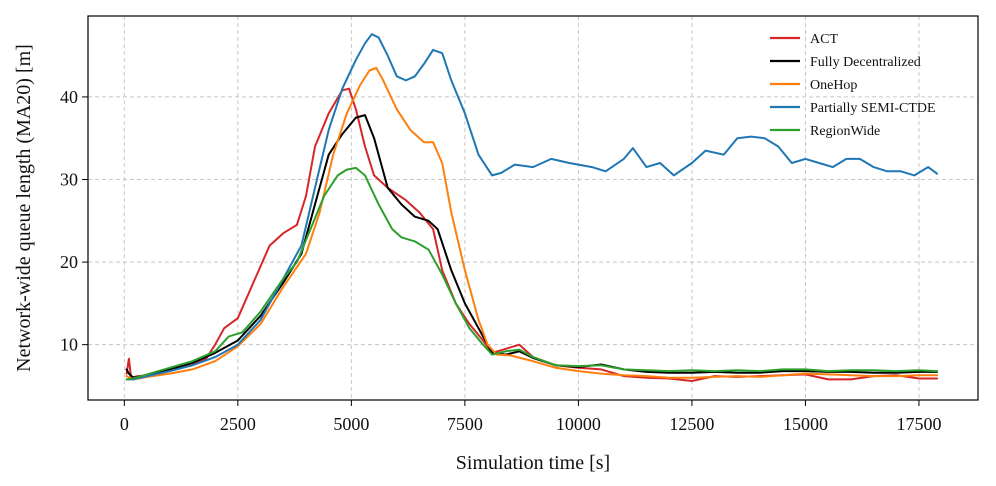 This screenshot has width=996, height=486. I want to click on legend-label-fully-decentralized: Fully Decentralized, so click(865, 62).